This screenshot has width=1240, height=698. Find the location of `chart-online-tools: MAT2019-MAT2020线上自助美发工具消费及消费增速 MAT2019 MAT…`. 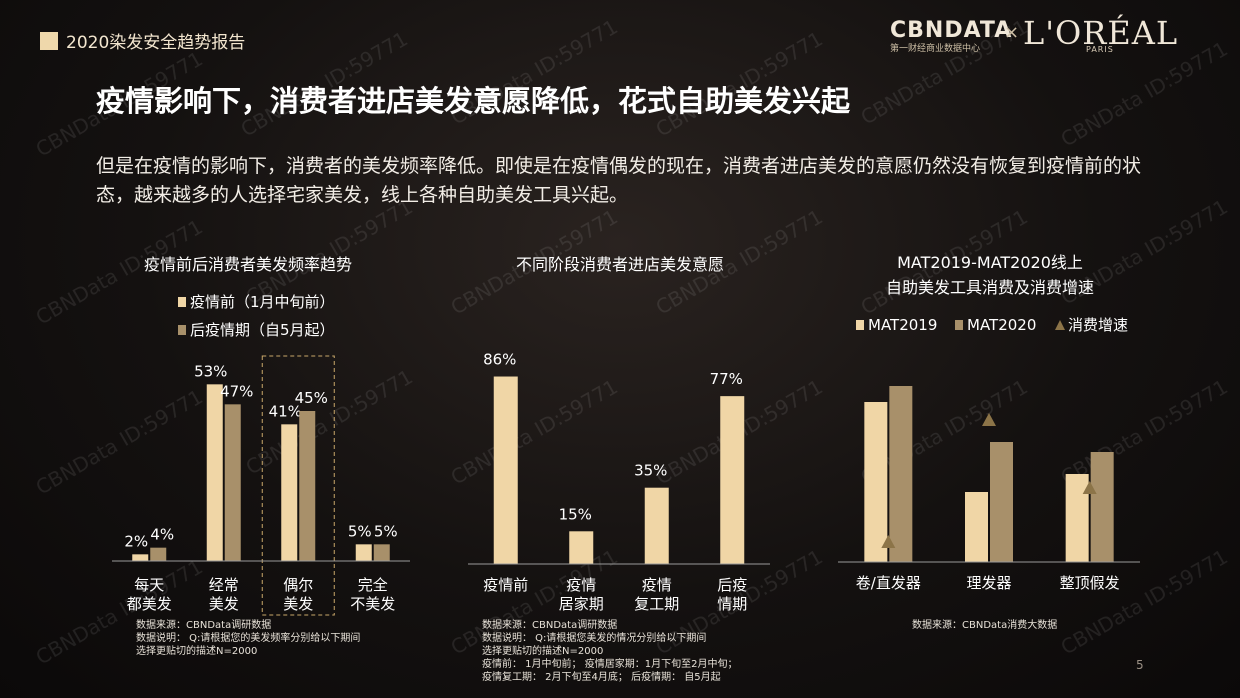

chart-online-tools: MAT2019-MAT2020线上自助美发工具消费及消费增速 MAT2019 MAT… is located at coordinates (989, 422).